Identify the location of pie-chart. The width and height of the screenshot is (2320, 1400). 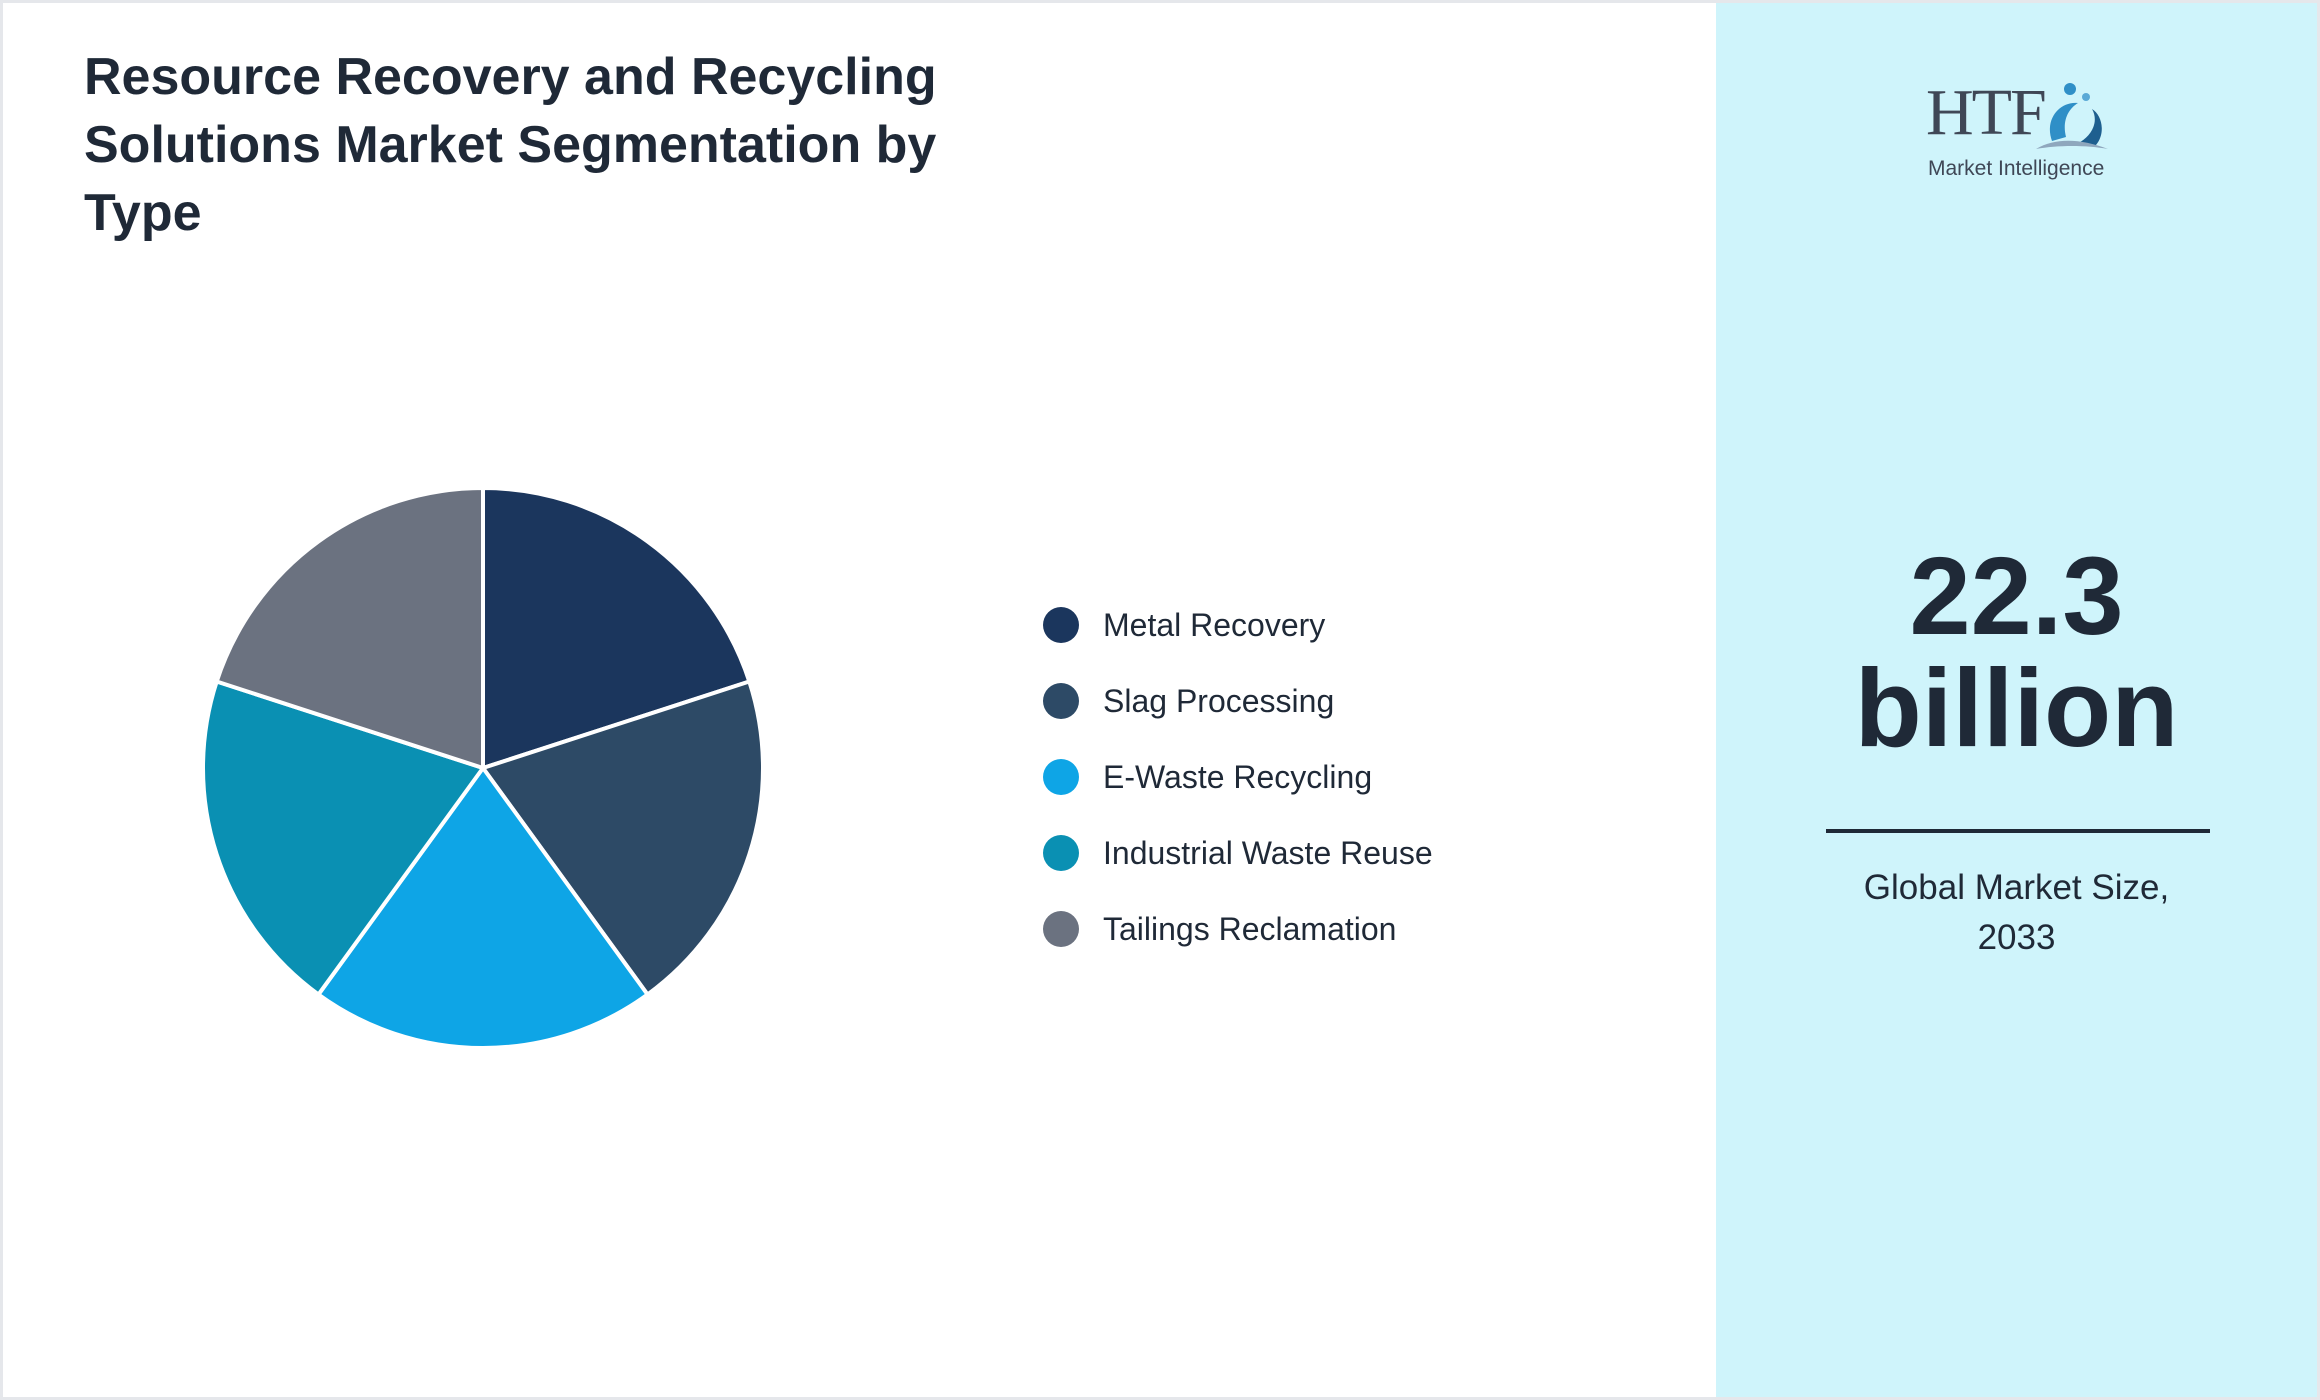
(483, 768).